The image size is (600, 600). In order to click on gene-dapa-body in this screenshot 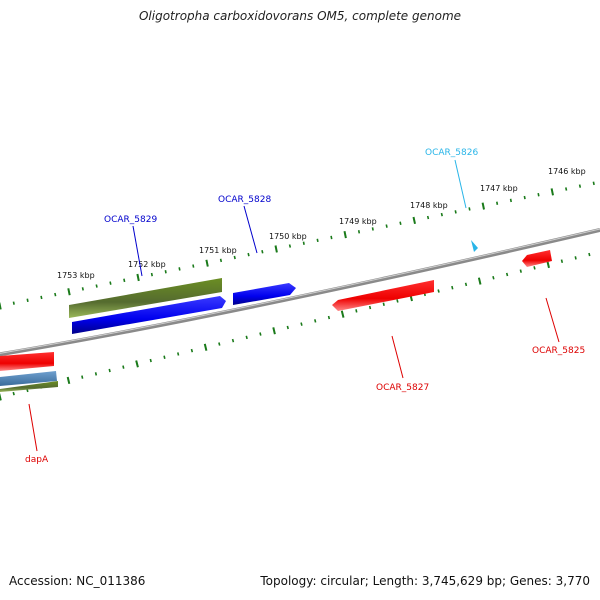, I will do `click(27, 361)`.